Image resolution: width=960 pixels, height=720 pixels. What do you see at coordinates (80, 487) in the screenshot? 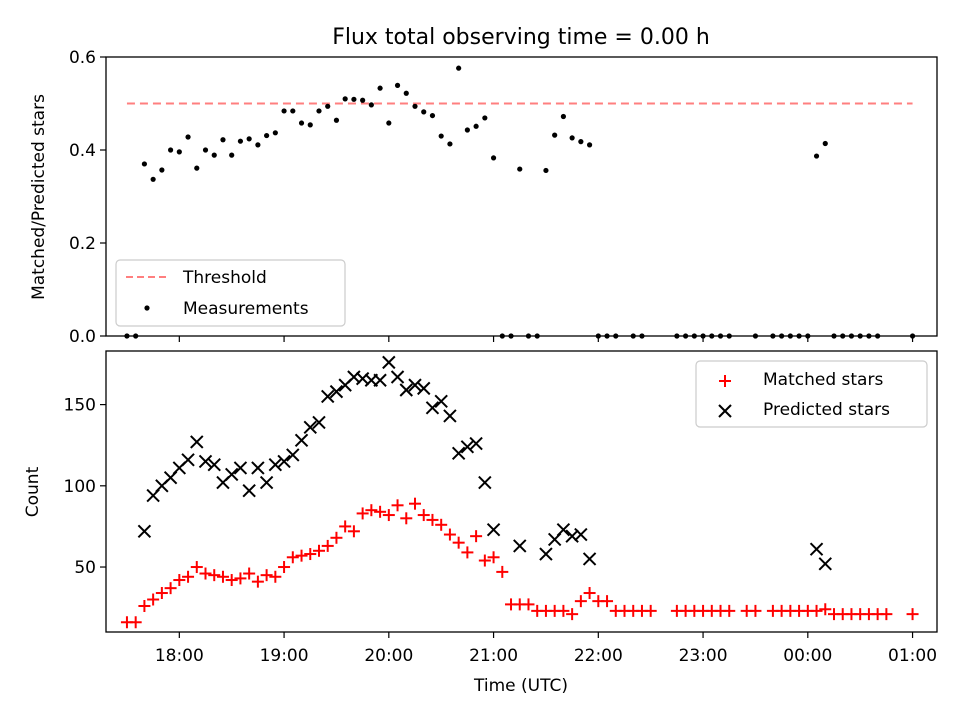
I see `y-tick-label: 100` at bounding box center [80, 487].